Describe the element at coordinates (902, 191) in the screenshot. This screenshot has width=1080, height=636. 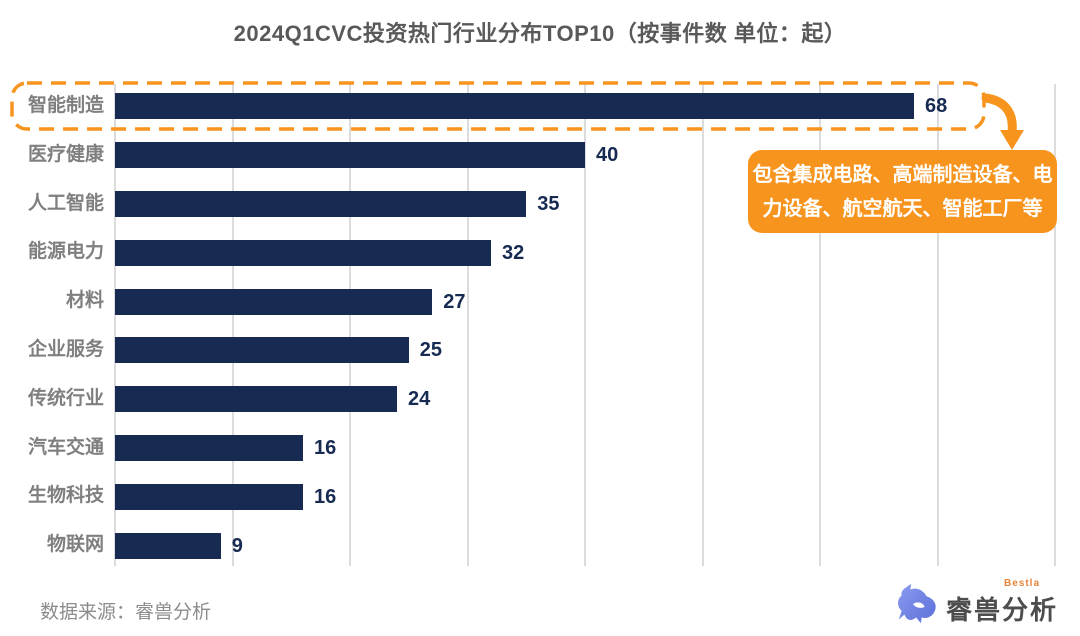
I see `callout-annotation: 包含集成电路、高端制造设备、电 力设备、航空航天、智能工厂等` at that location.